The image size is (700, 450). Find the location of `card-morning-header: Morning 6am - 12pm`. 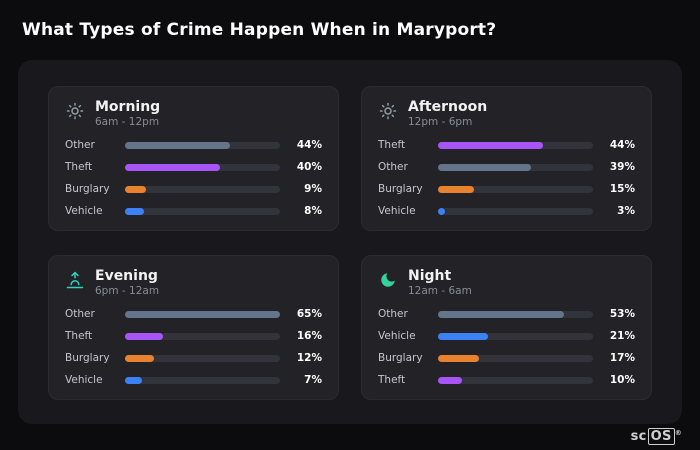

card-morning-header: Morning 6am - 12pm is located at coordinates (193, 113).